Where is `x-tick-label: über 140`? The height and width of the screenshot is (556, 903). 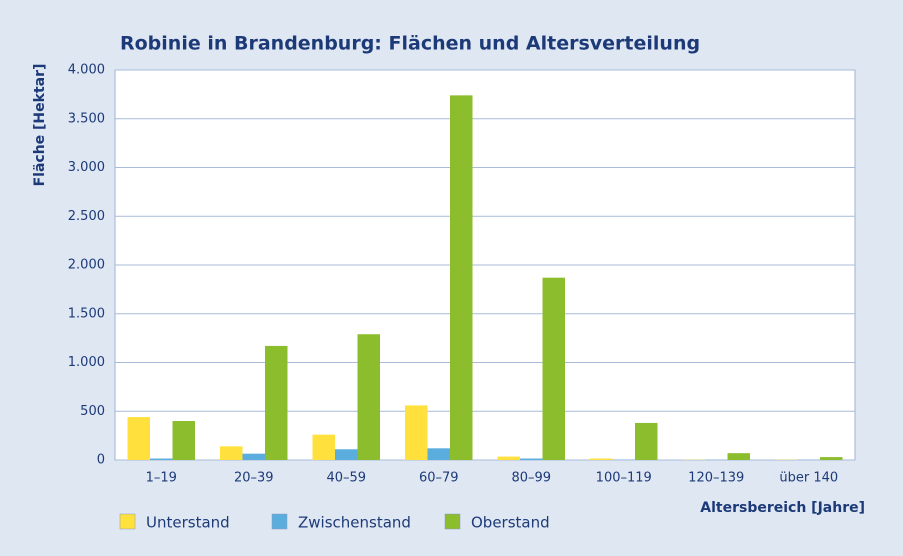 x-tick-label: über 140 is located at coordinates (808, 478).